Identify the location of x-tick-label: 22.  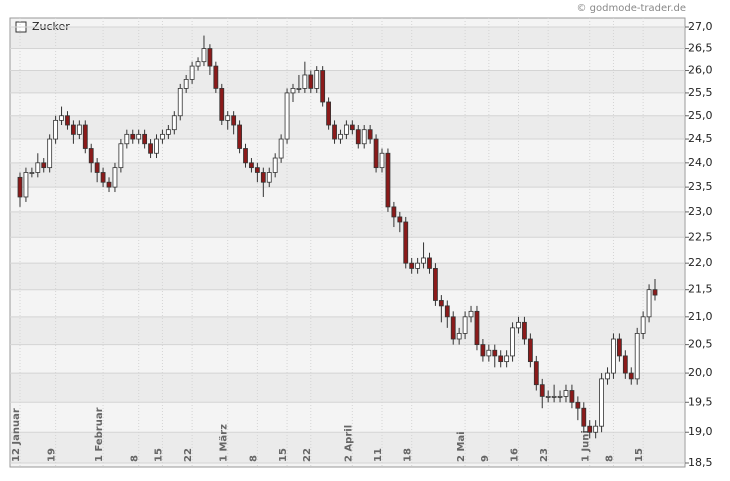
(188, 455).